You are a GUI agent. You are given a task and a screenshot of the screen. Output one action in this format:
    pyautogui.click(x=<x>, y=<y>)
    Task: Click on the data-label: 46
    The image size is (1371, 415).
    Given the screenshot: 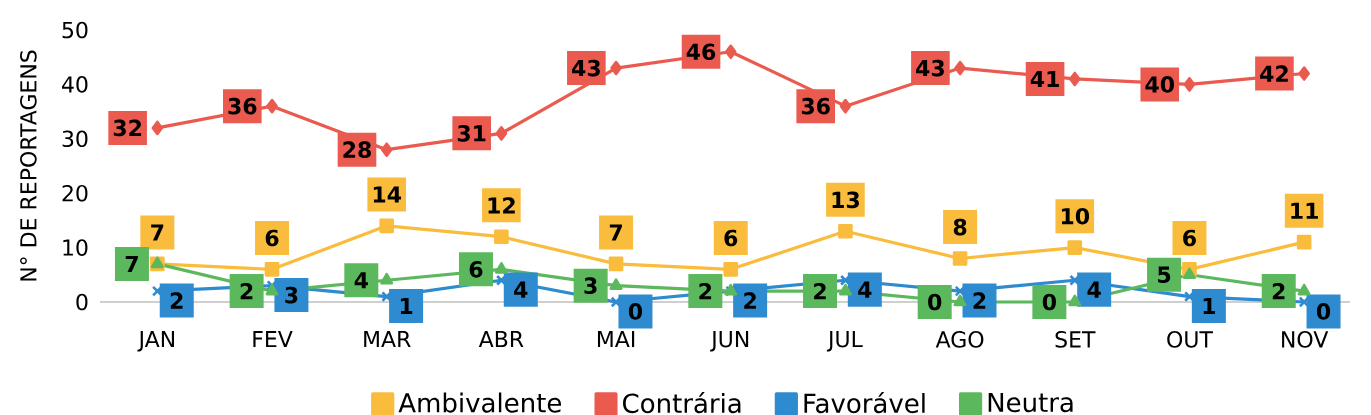 What is the action you would take?
    pyautogui.click(x=701, y=52)
    